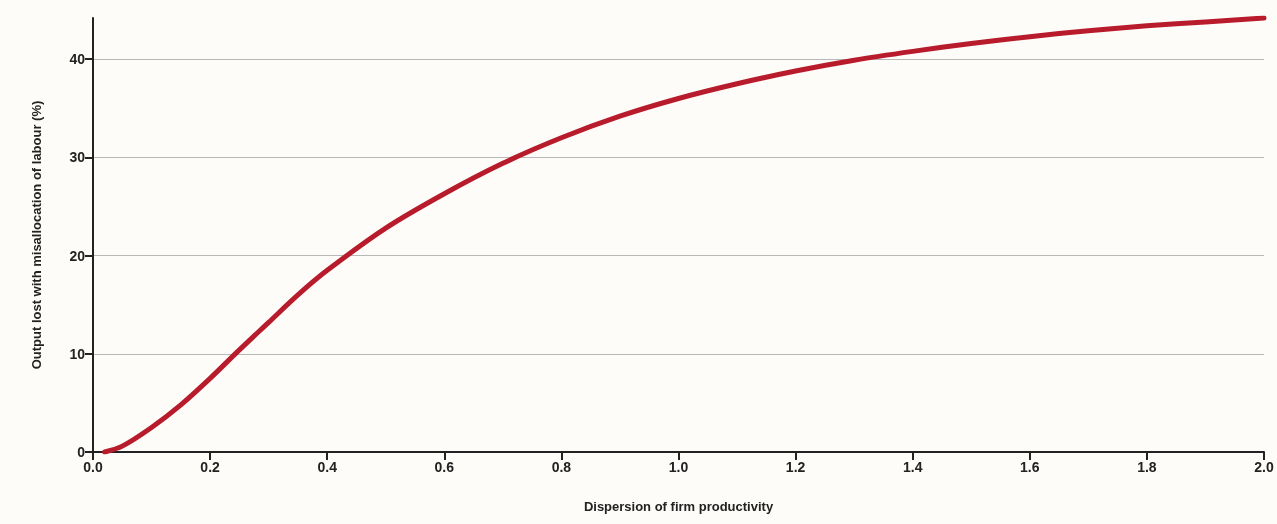 The height and width of the screenshot is (524, 1277). What do you see at coordinates (210, 467) in the screenshot?
I see `x-tick-label: 0.2` at bounding box center [210, 467].